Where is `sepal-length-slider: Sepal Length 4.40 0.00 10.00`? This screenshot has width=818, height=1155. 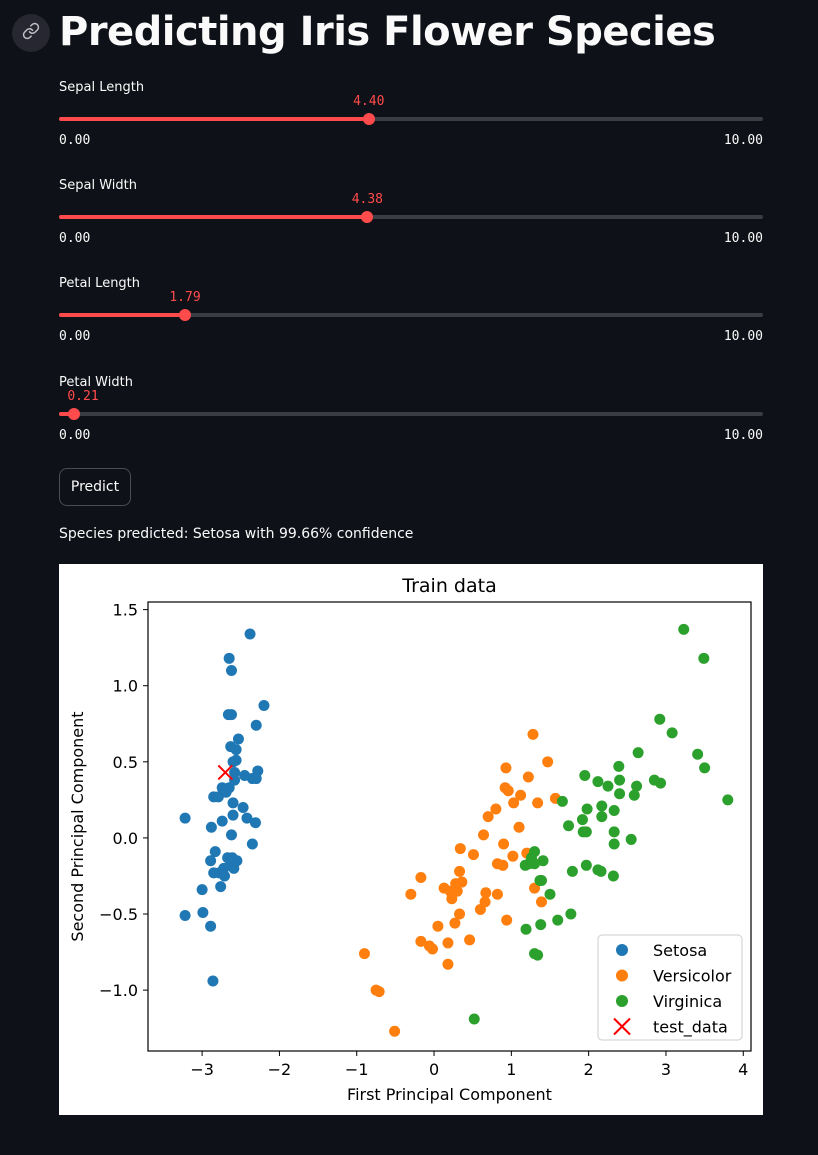
sepal-length-slider: Sepal Length 4.40 0.00 10.00 is located at coordinates (411, 120).